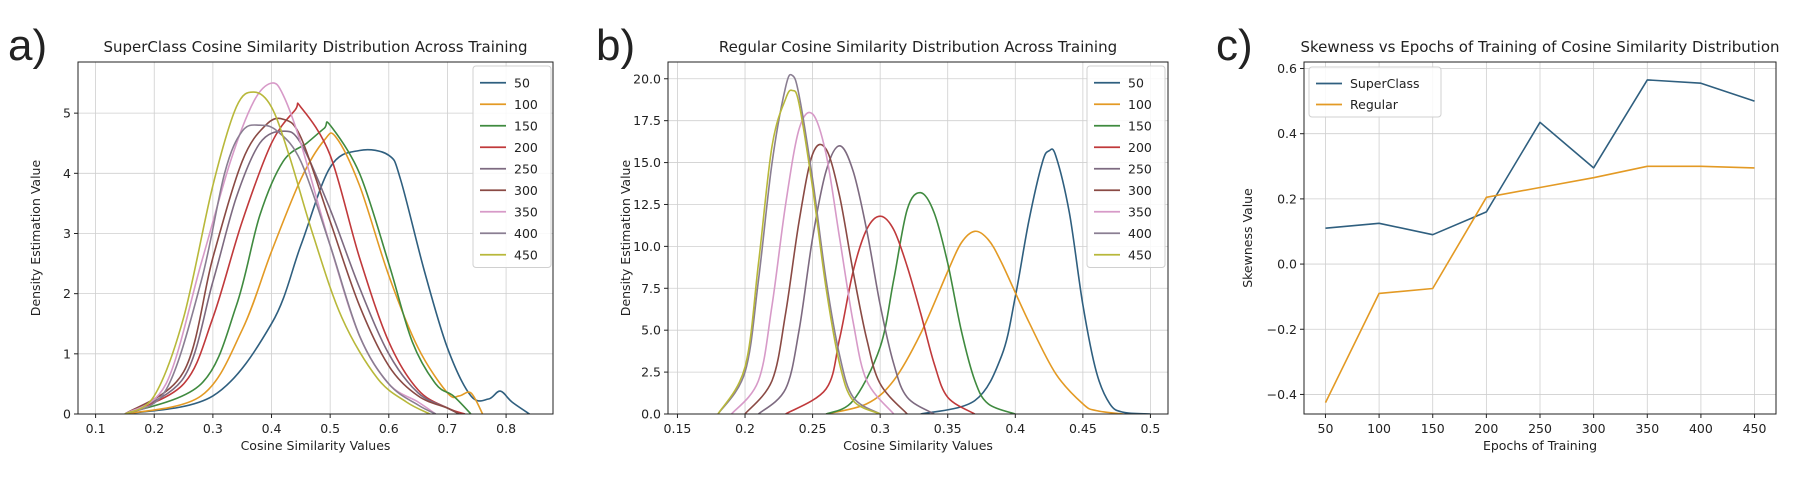  I want to click on panel-letter-c: c), so click(1234, 45).